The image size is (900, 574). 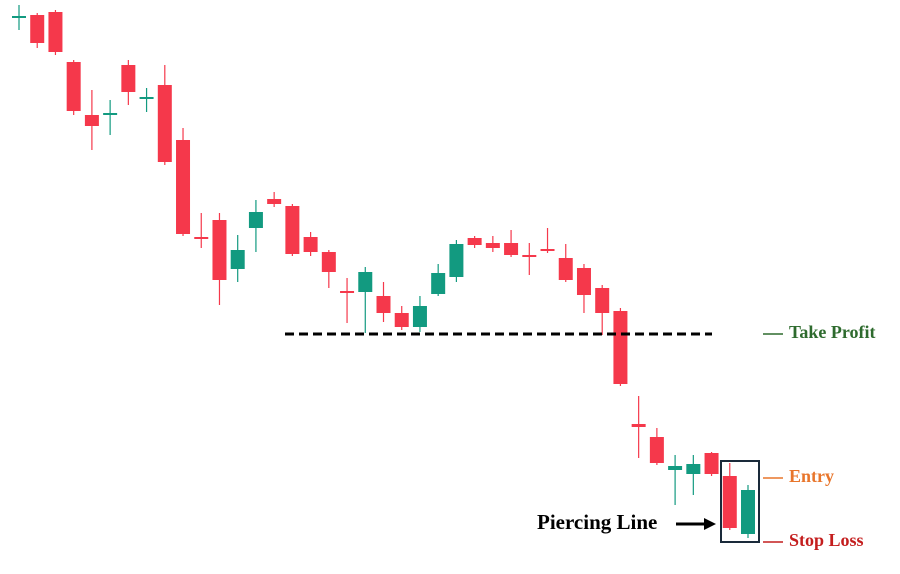 What do you see at coordinates (597, 522) in the screenshot?
I see `annotation: Piercing Line` at bounding box center [597, 522].